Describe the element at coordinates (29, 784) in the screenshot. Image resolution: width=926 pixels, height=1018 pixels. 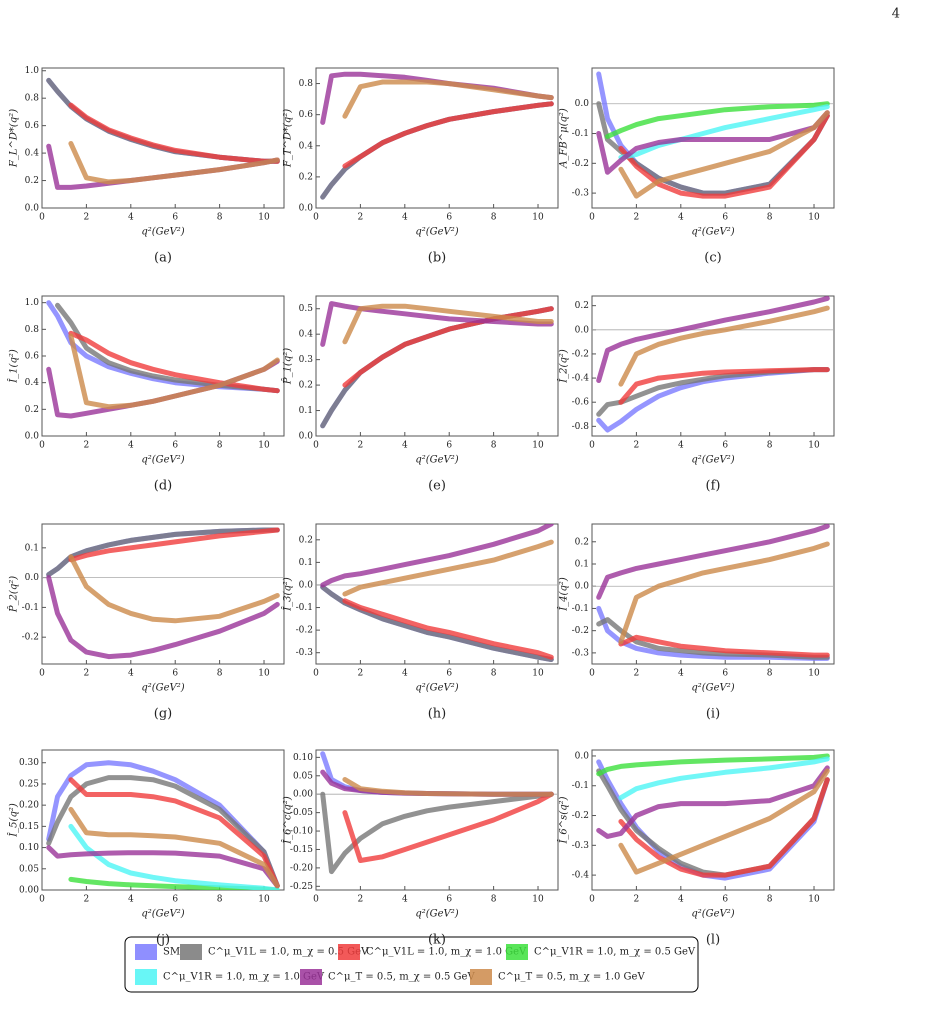
I see `y-tick-label: 0.25` at that location.